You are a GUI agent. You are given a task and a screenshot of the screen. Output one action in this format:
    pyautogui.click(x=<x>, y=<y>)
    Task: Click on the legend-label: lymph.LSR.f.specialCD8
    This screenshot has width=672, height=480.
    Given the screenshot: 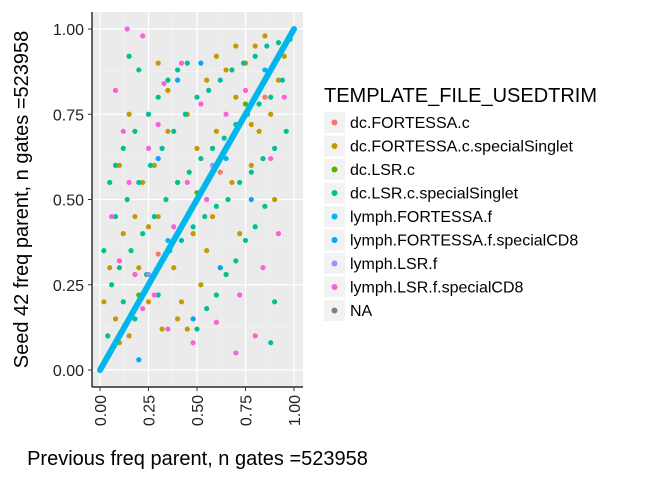 What is the action you would take?
    pyautogui.click(x=437, y=288)
    